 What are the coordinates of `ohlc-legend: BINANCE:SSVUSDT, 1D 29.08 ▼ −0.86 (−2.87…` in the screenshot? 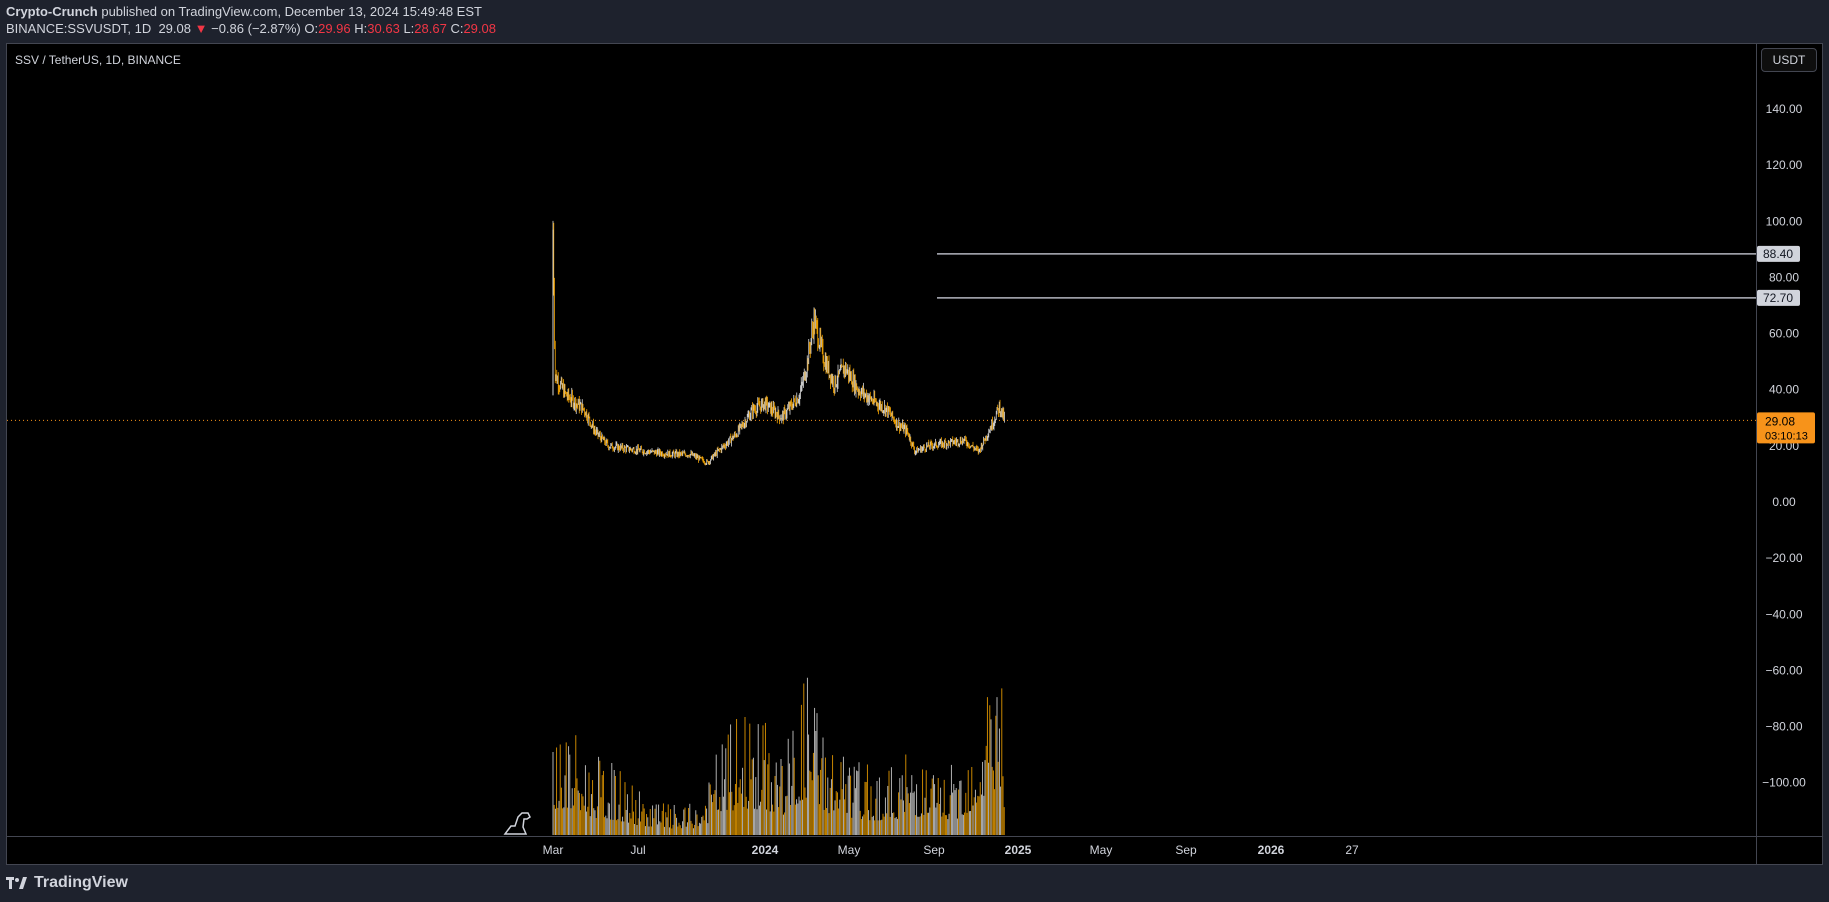 It's located at (251, 28).